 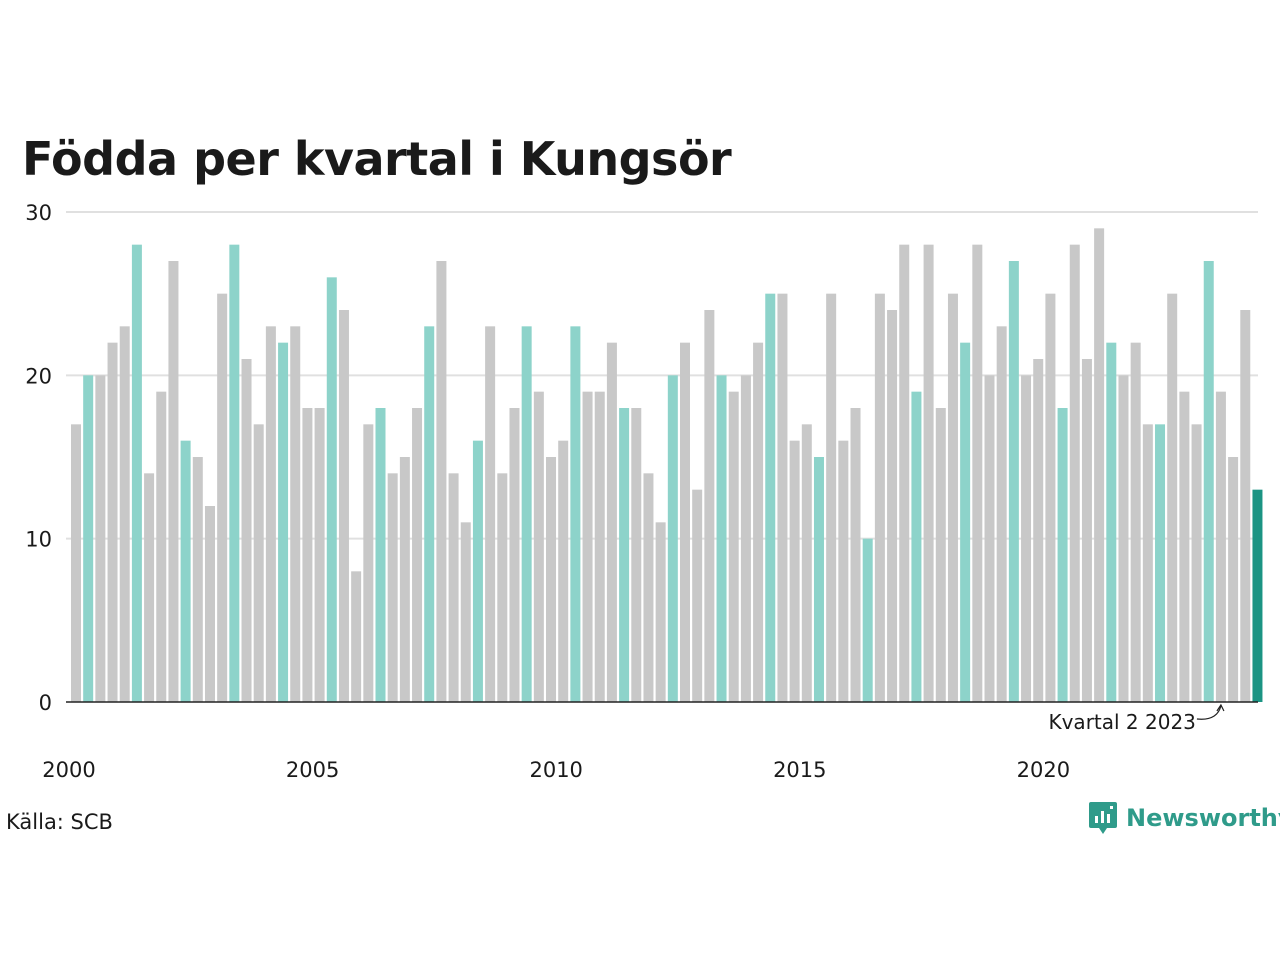 What do you see at coordinates (59, 822) in the screenshot?
I see `source-note: Källa: SCB` at bounding box center [59, 822].